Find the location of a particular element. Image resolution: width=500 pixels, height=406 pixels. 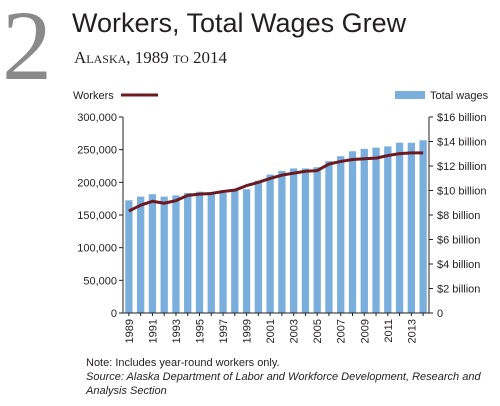

x-tick-label: 2007 is located at coordinates (342, 331).